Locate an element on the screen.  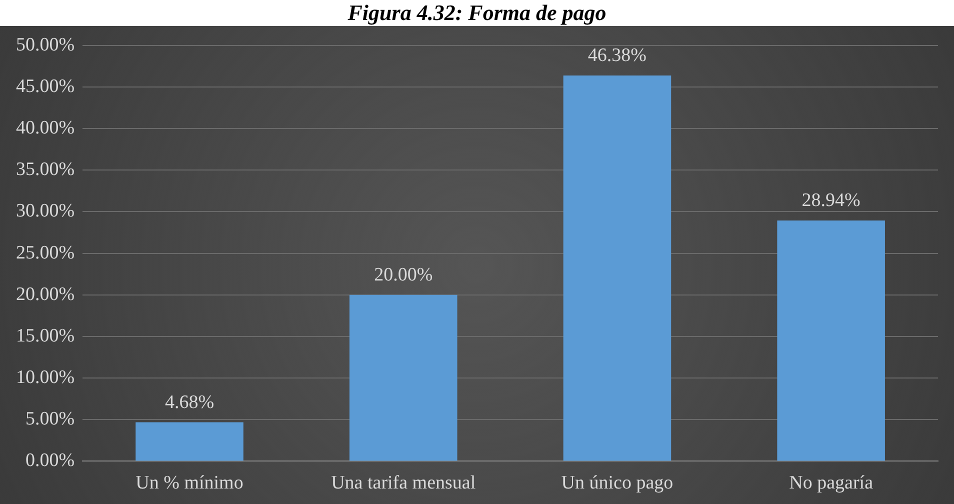
data-label: 20.00% is located at coordinates (403, 275).